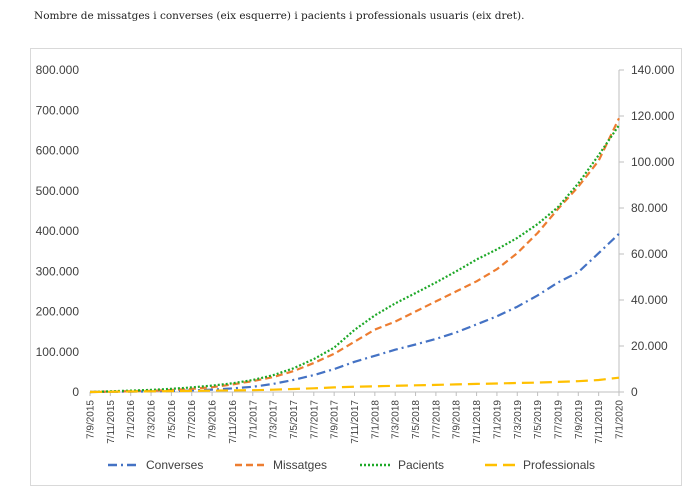 The image size is (700, 493). Describe the element at coordinates (354, 385) in the screenshot. I see `series-line-professionals` at that location.